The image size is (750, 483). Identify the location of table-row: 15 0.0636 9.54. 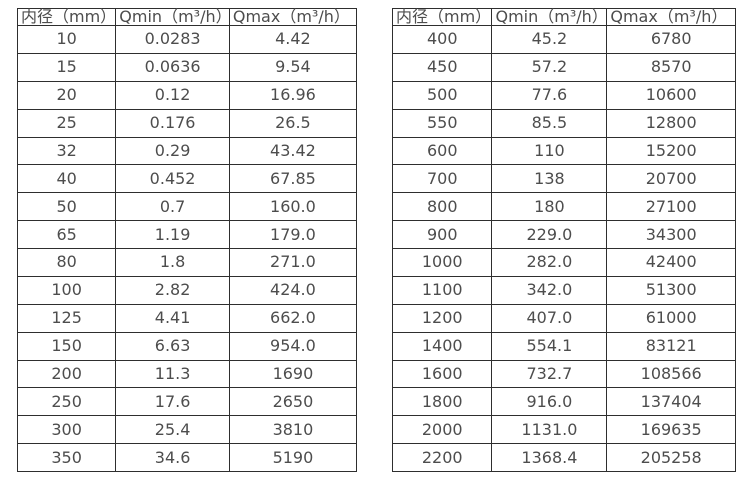
(187, 67).